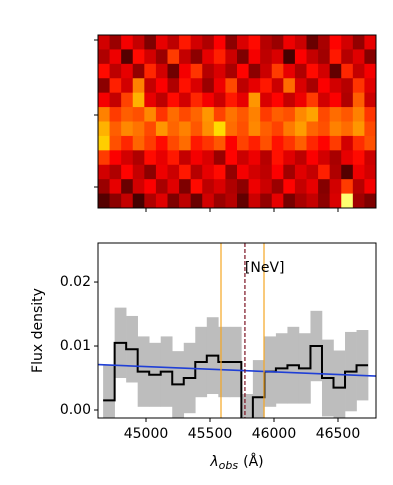 The image size is (393, 485). I want to click on x-axis-label: λobs (Å), so click(236, 462).